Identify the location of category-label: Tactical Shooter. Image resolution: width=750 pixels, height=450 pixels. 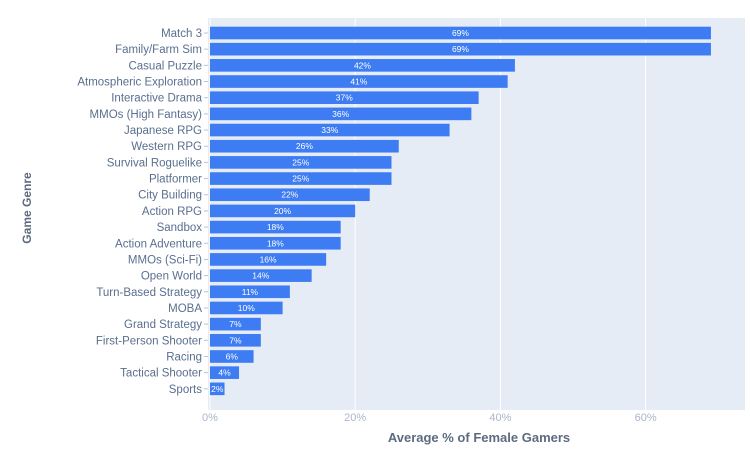
(161, 374).